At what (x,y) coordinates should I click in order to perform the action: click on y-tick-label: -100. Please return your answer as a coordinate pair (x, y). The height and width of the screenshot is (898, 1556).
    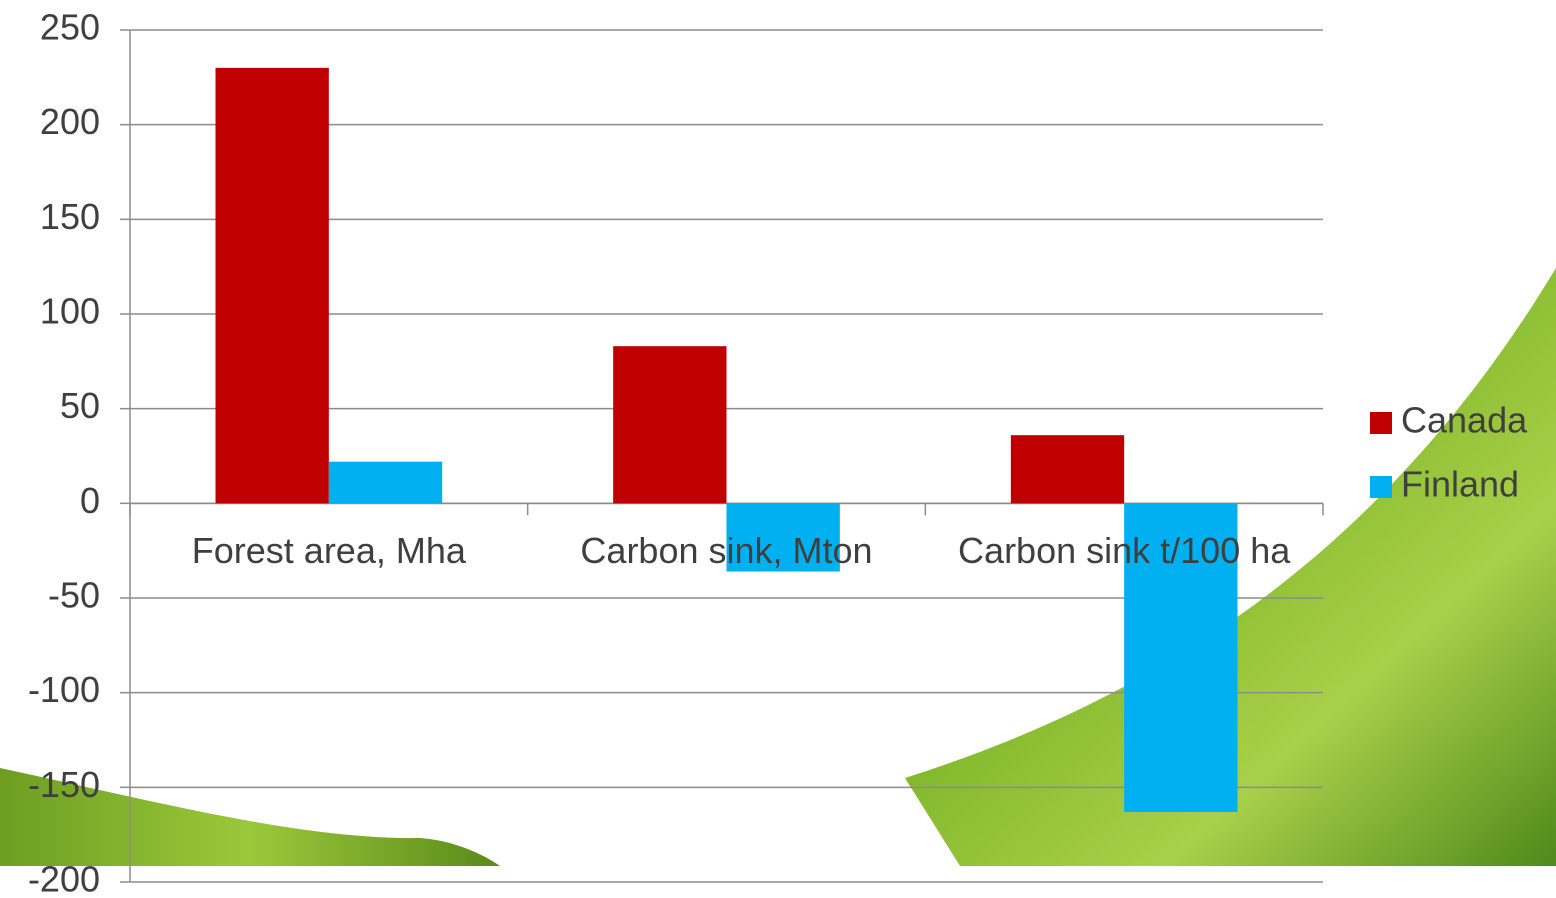
    Looking at the image, I should click on (64, 689).